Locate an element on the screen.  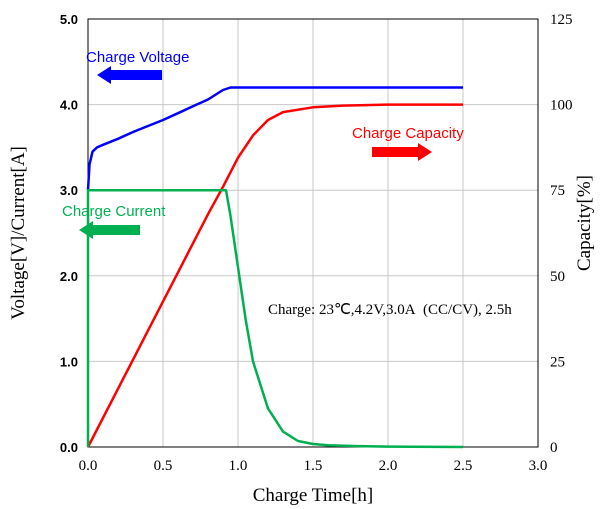
charge-capacity-label: Charge Capacity is located at coordinates (408, 133).